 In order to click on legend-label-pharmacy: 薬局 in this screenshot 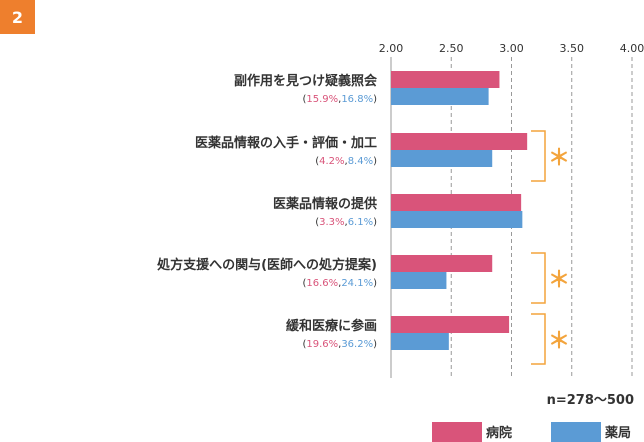, I will do `click(617, 433)`.